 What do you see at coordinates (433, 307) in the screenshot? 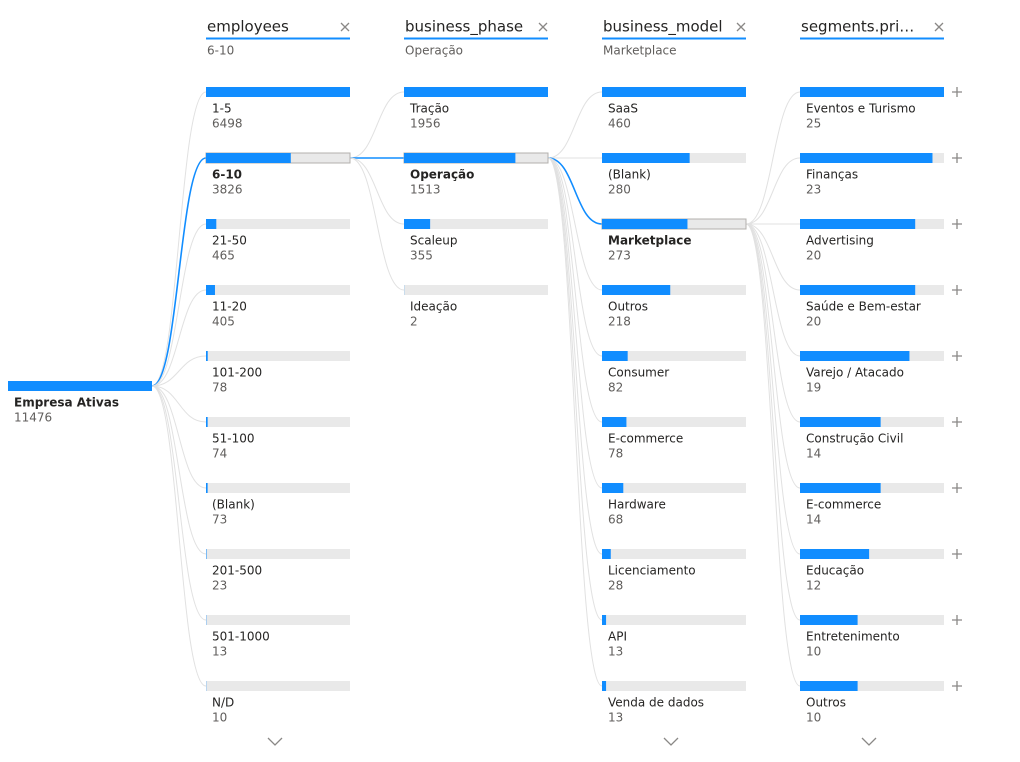
I see `node-label: Ideação` at bounding box center [433, 307].